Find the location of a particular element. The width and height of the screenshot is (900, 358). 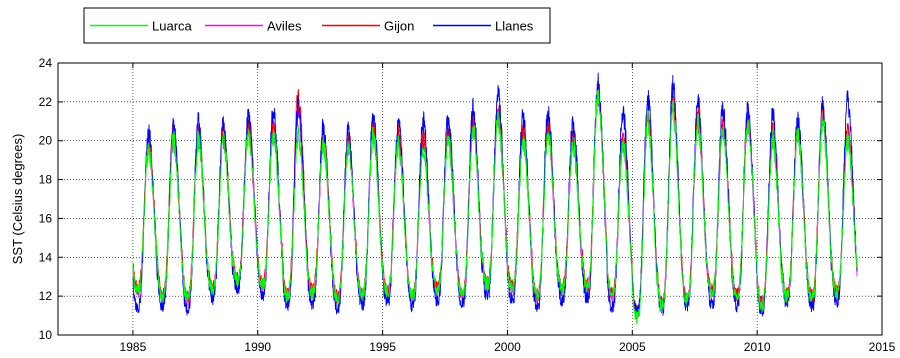

legend-label: Gijon is located at coordinates (399, 26).